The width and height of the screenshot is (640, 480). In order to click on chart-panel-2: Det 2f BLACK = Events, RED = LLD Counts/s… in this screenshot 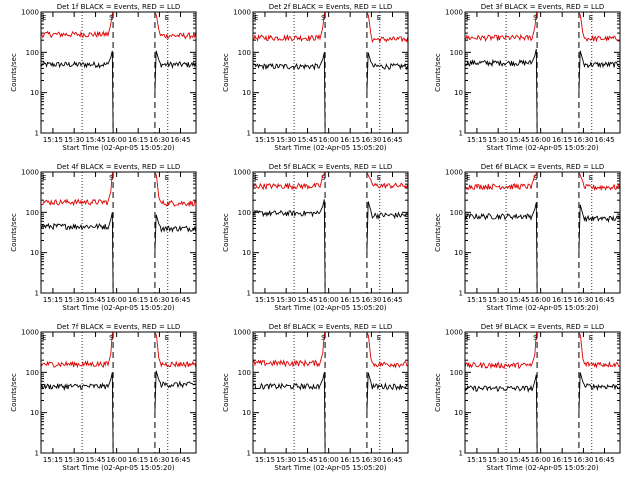, I will do `click(315, 77)`.